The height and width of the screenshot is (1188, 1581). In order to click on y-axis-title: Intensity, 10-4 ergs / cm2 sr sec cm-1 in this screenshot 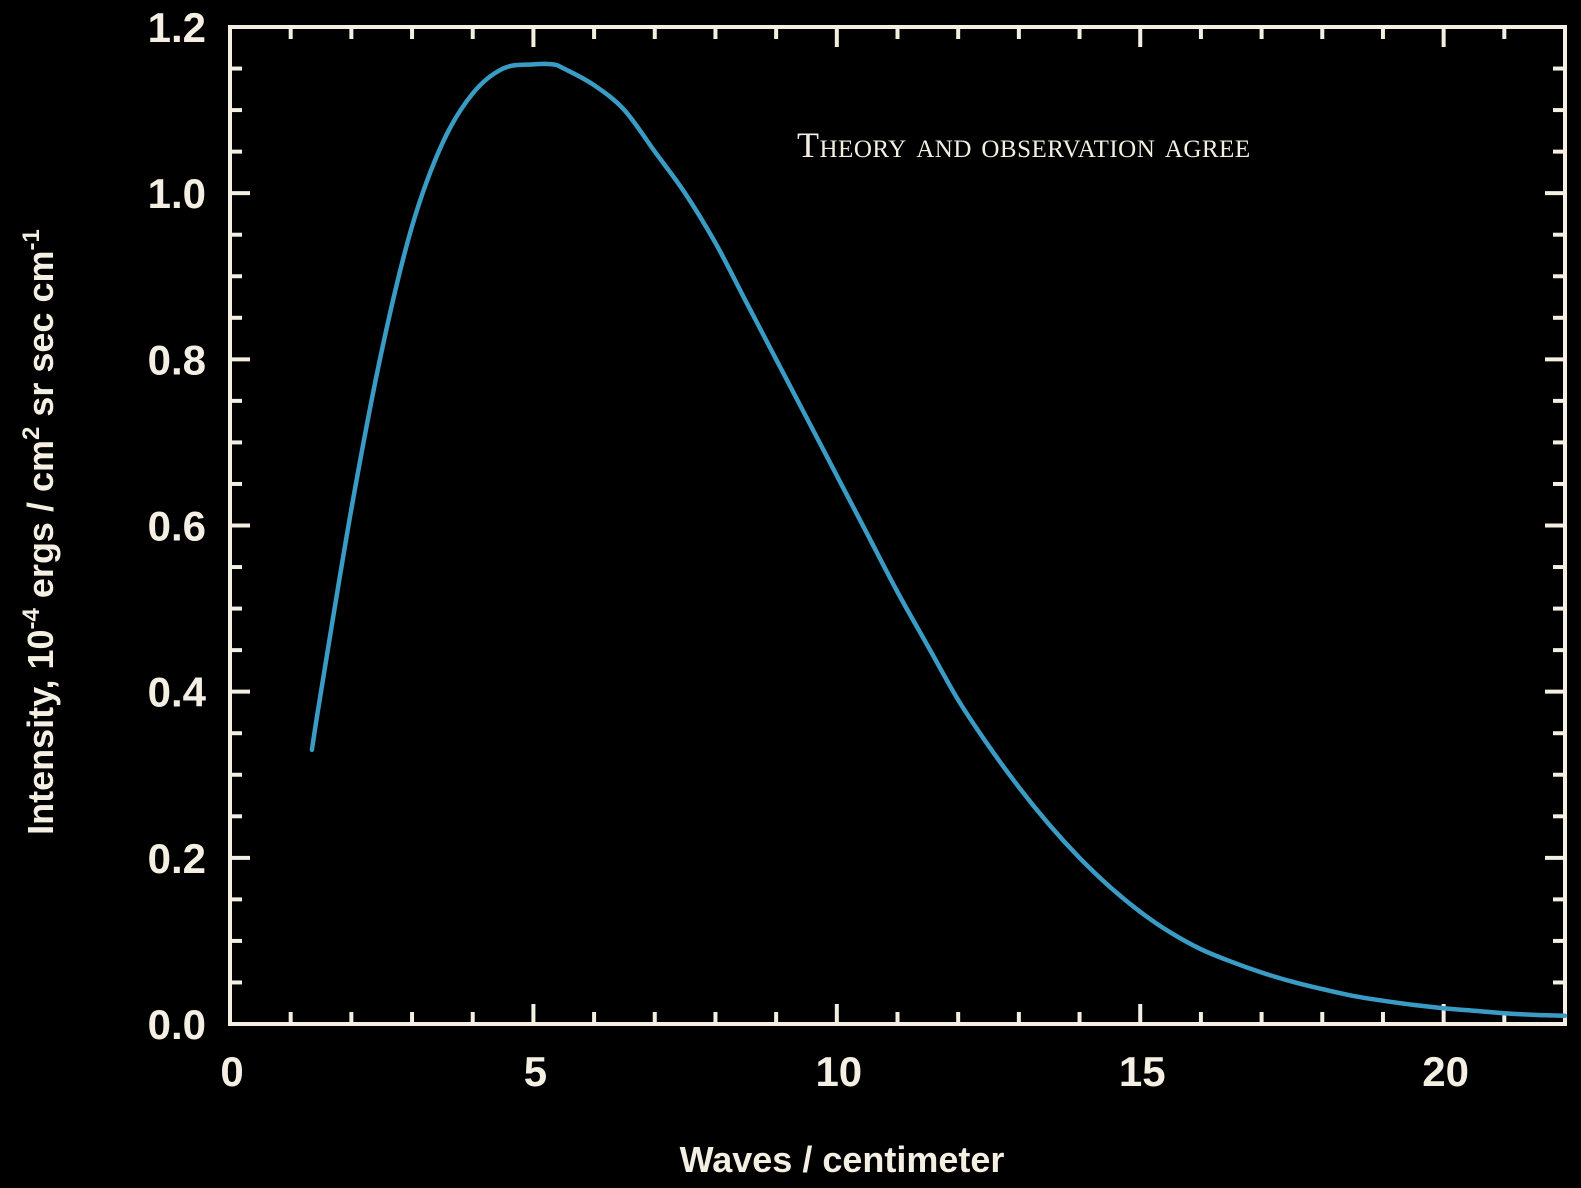, I will do `click(39, 532)`.